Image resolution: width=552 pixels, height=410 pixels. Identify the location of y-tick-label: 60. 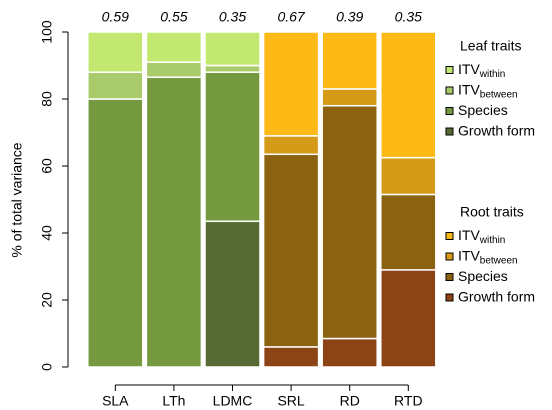
(47, 166).